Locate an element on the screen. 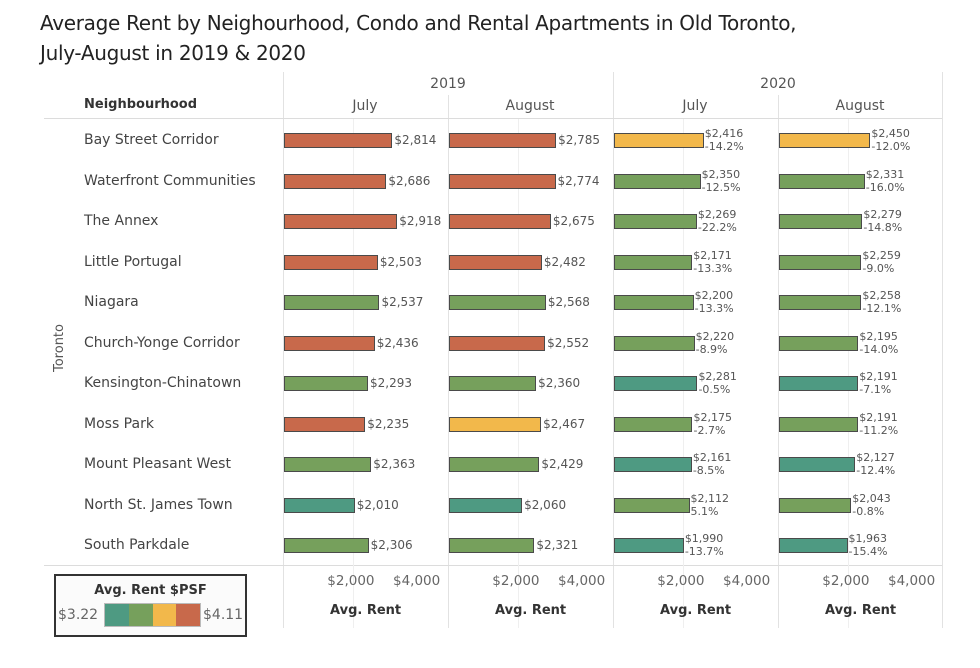  pct-change-label: -0.5% is located at coordinates (714, 389).